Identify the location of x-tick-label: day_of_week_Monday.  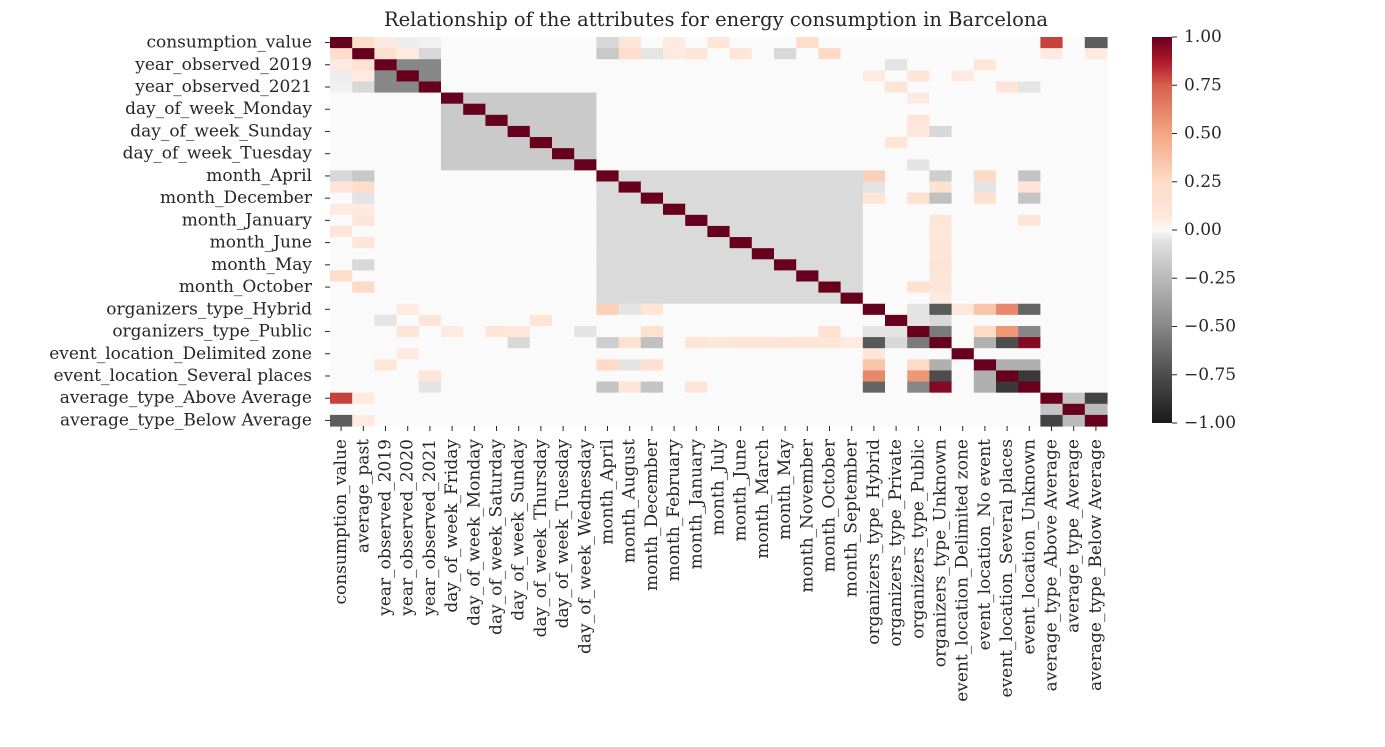
(474, 532).